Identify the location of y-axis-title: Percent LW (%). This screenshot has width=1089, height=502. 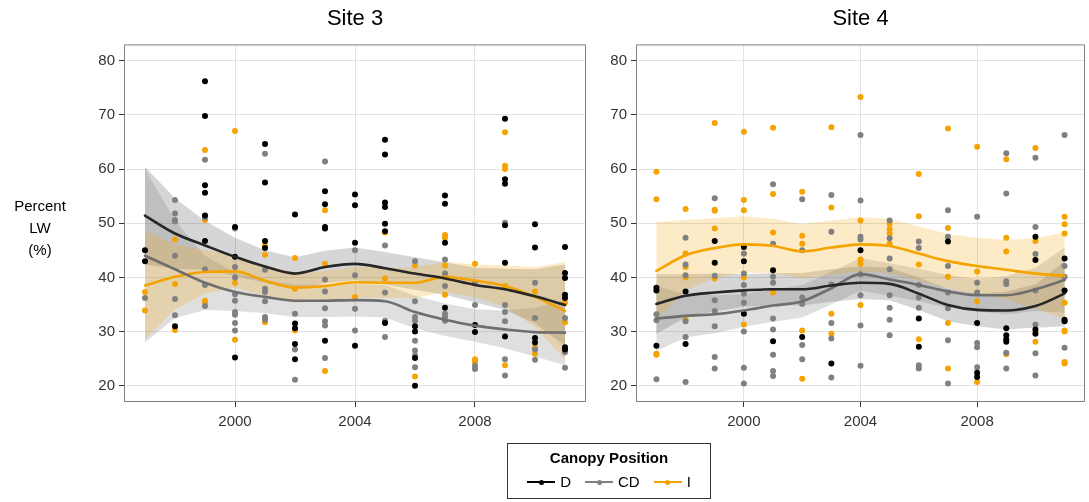
(40, 227).